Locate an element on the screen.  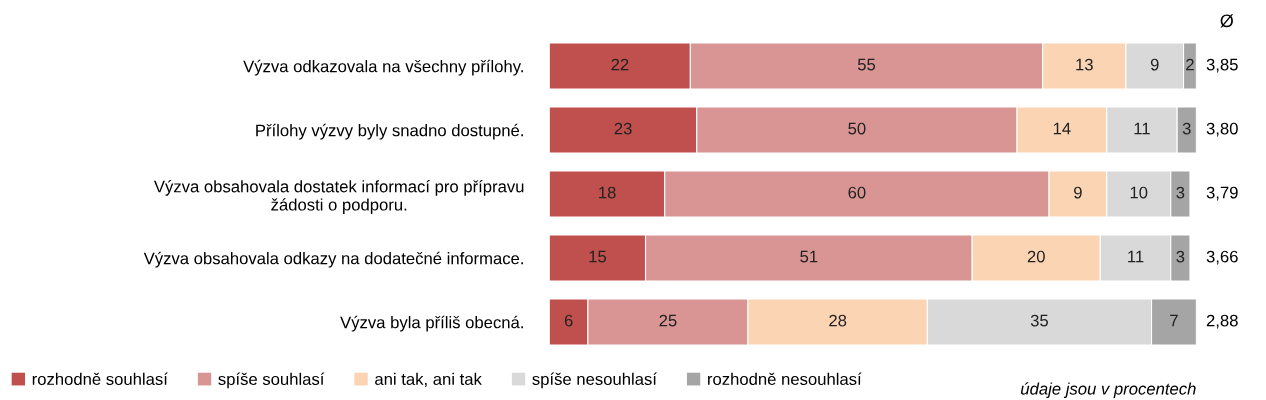
data-label: 2 is located at coordinates (1190, 64).